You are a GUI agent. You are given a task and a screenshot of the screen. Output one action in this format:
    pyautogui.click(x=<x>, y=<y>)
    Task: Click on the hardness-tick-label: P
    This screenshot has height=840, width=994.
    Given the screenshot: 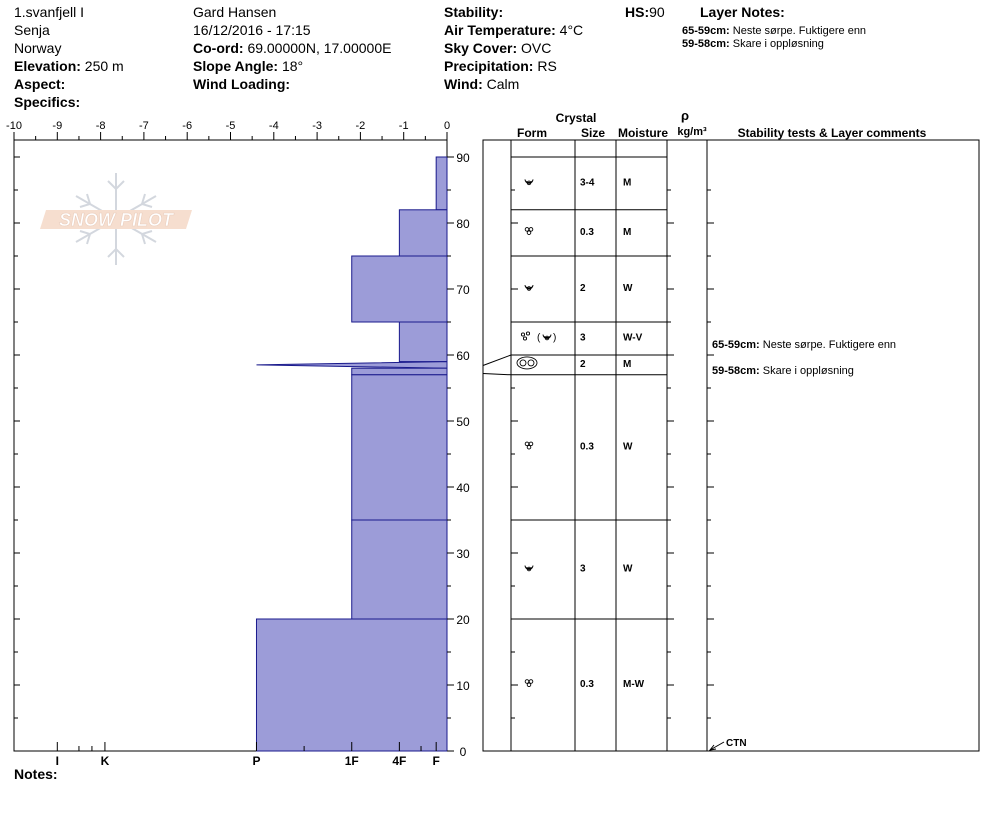 What is the action you would take?
    pyautogui.click(x=256, y=761)
    